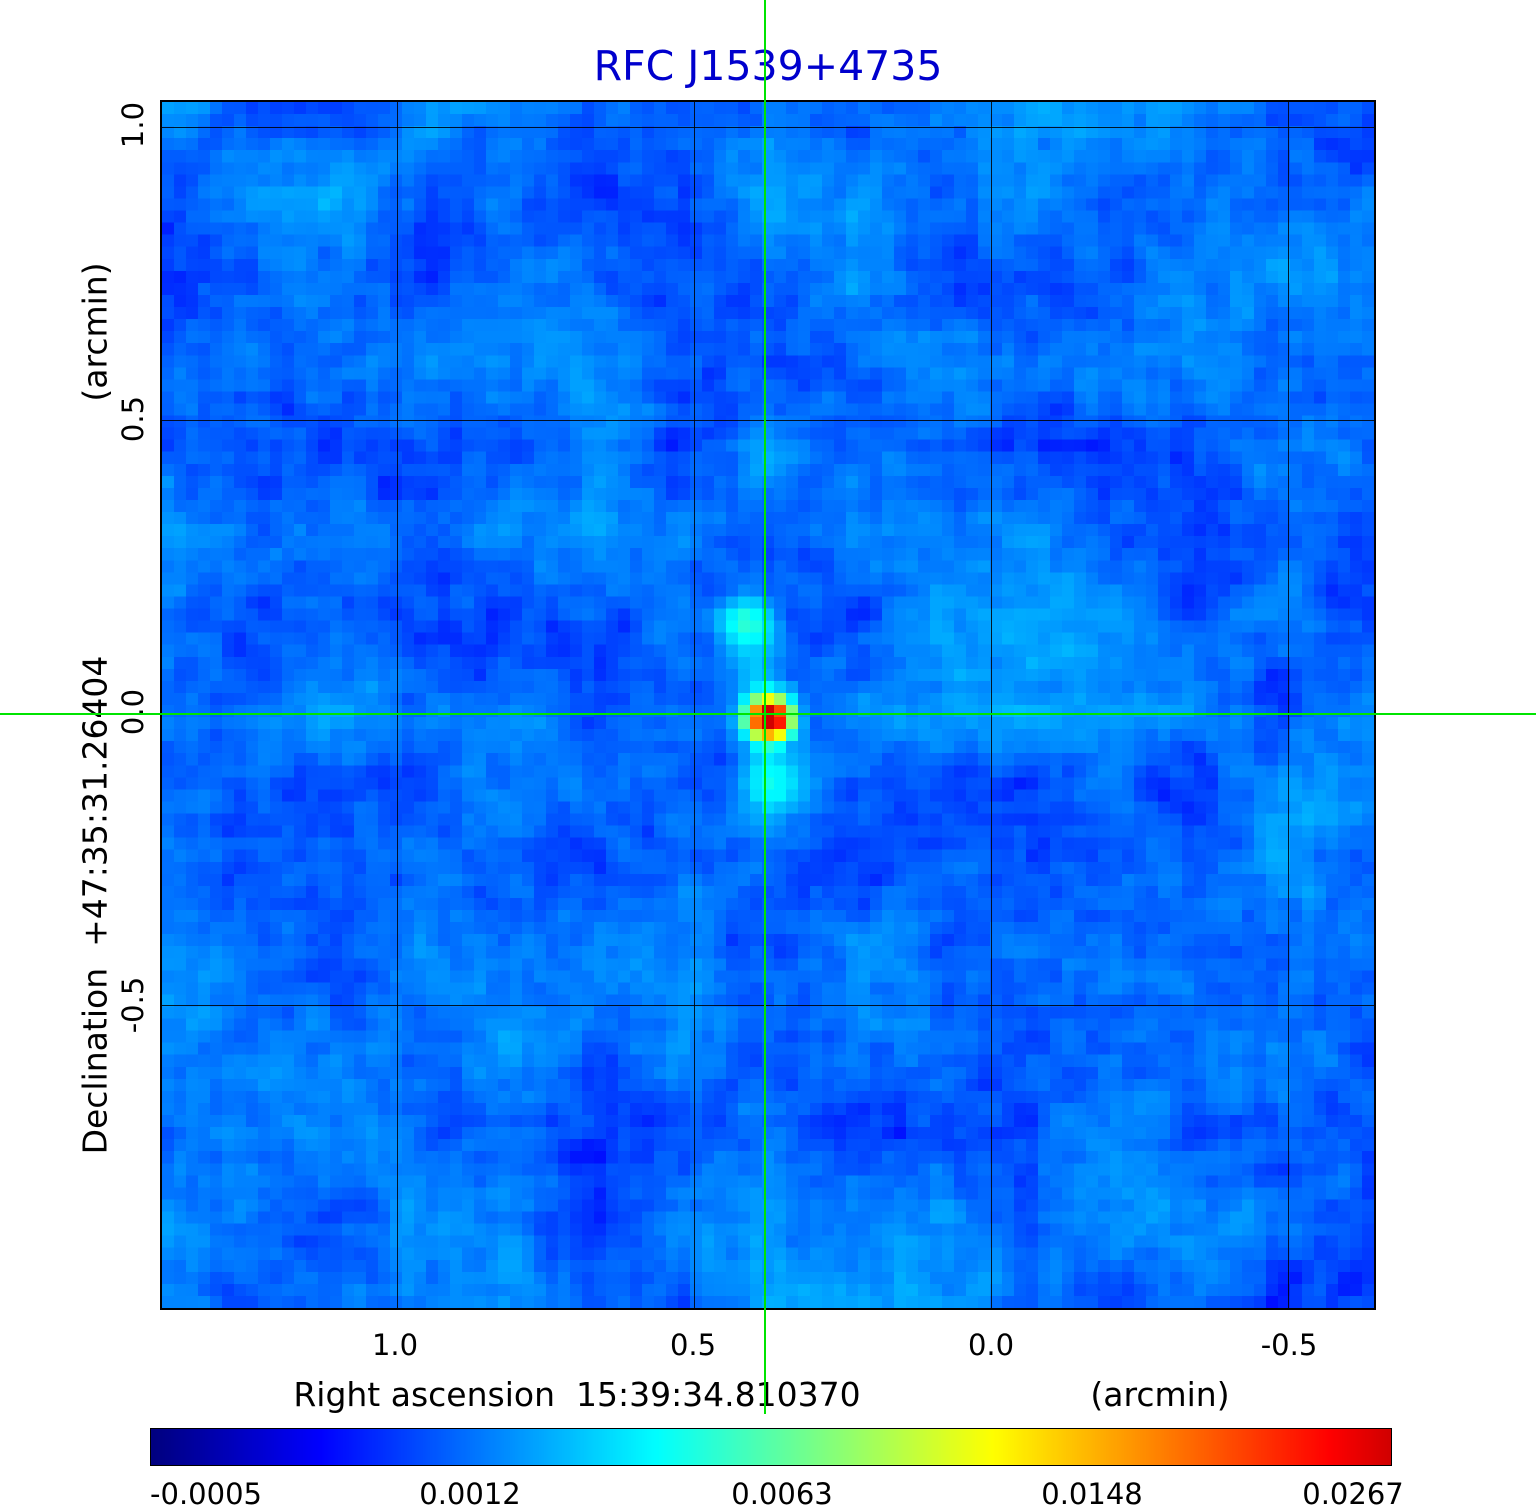  Describe the element at coordinates (395, 1345) in the screenshot. I see `x-tick-label: 1.0` at that location.